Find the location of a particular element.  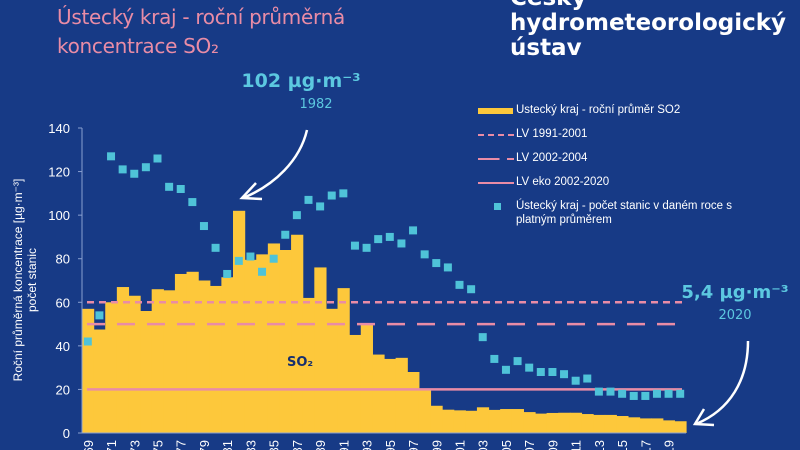

station-count-1992 is located at coordinates (354, 245).